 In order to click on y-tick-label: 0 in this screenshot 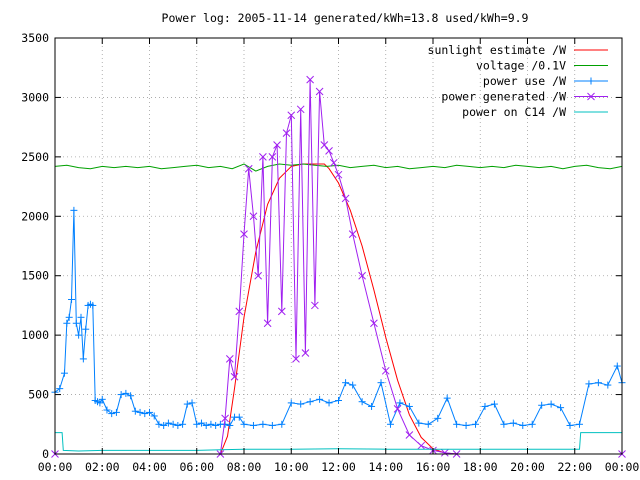, I will do `click(45, 454)`.